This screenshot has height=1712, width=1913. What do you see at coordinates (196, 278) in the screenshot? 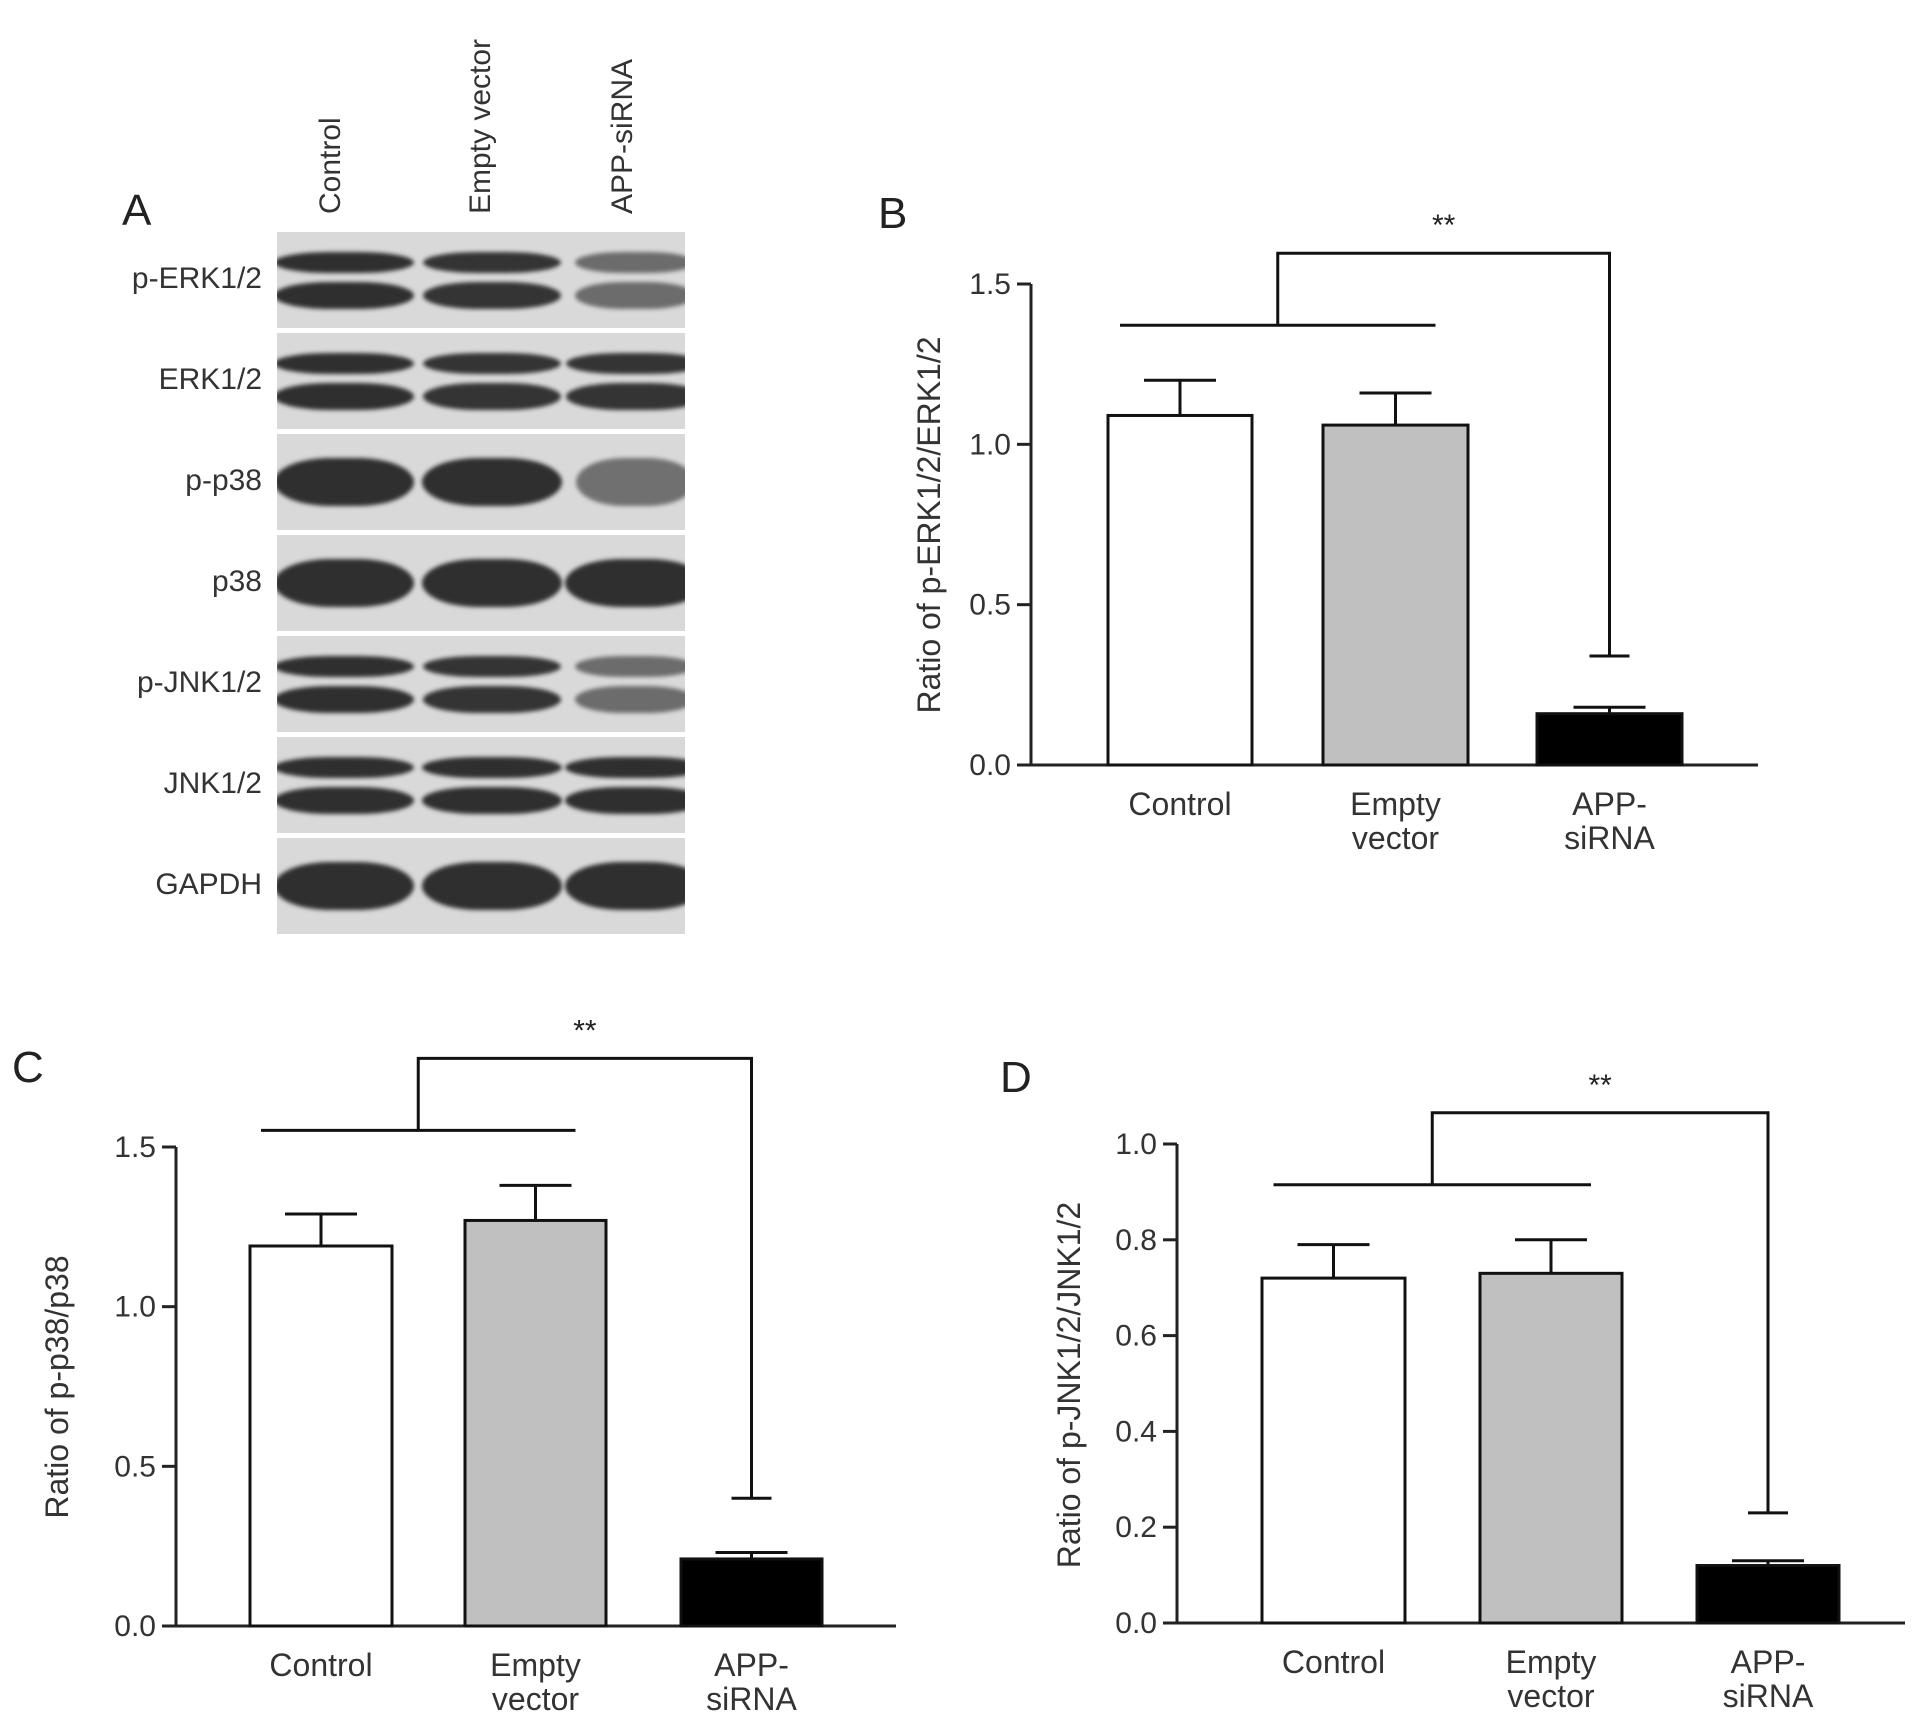
I see `blot-label: p-ERK1/2` at bounding box center [196, 278].